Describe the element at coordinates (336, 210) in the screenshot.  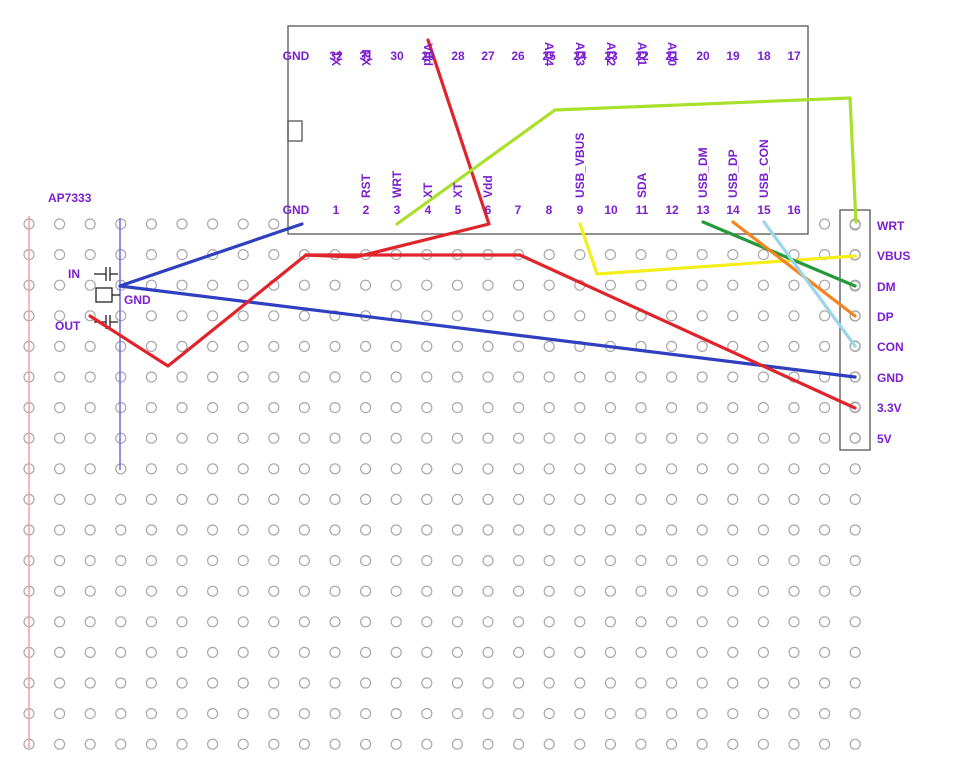
I see `module-bottom-pin-1: 1` at that location.